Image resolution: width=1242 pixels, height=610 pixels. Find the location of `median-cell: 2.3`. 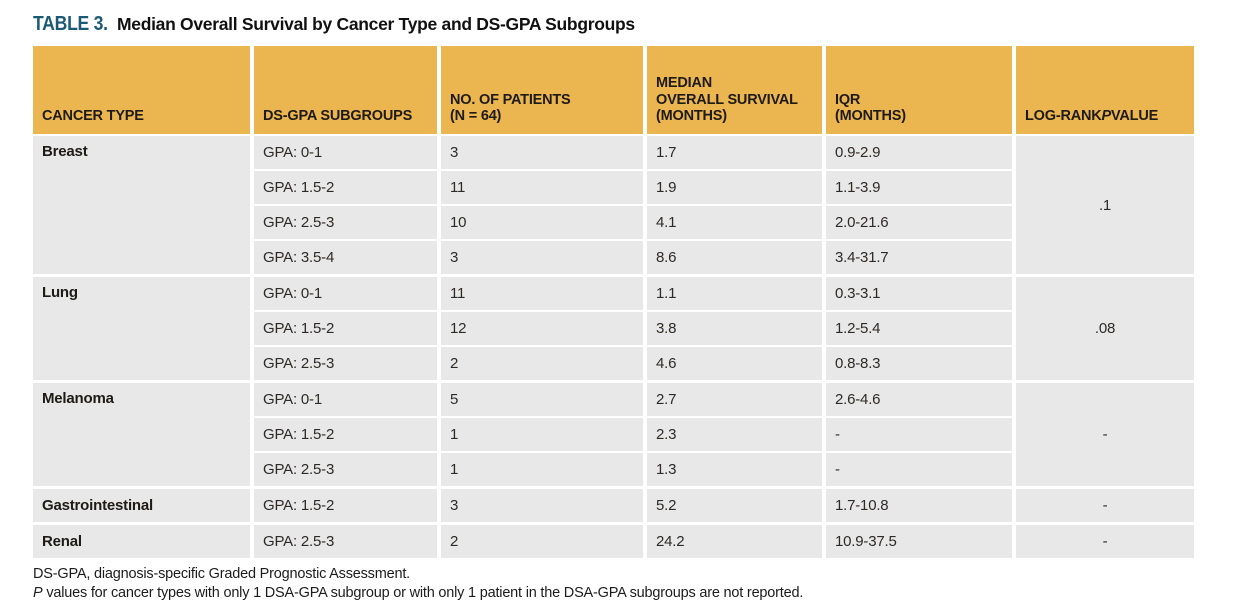

median-cell: 2.3 is located at coordinates (734, 434).